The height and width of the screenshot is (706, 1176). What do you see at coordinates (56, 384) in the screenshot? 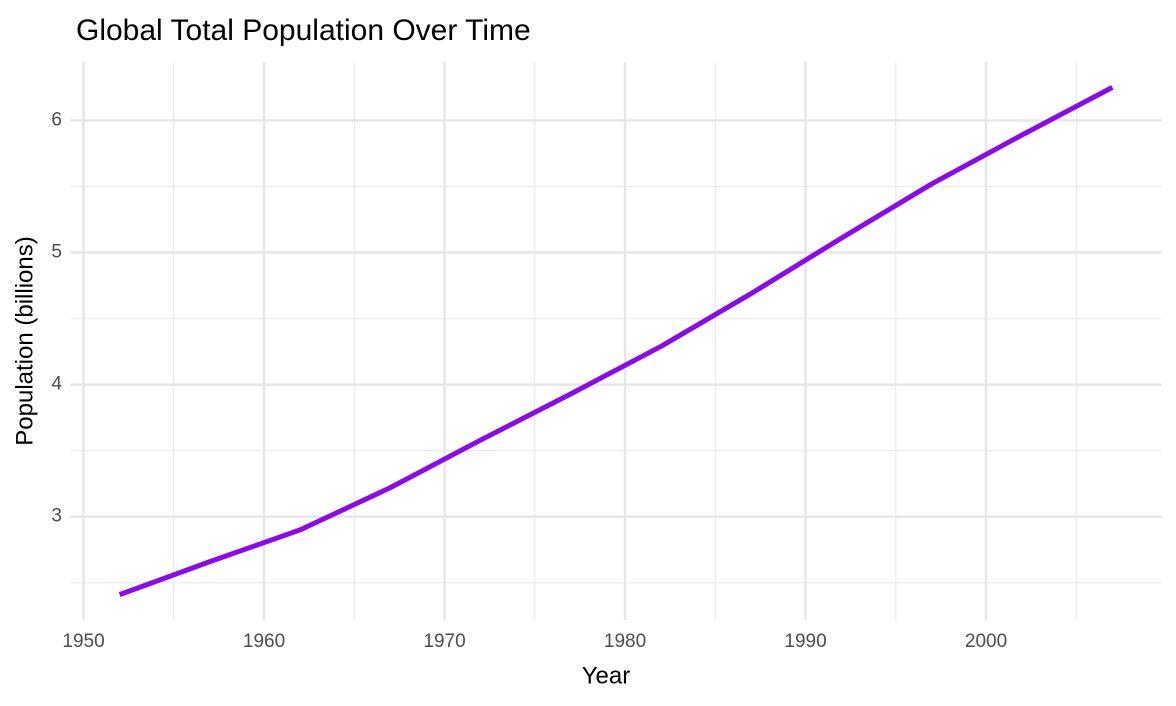
I see `y-tick-label: 4` at bounding box center [56, 384].